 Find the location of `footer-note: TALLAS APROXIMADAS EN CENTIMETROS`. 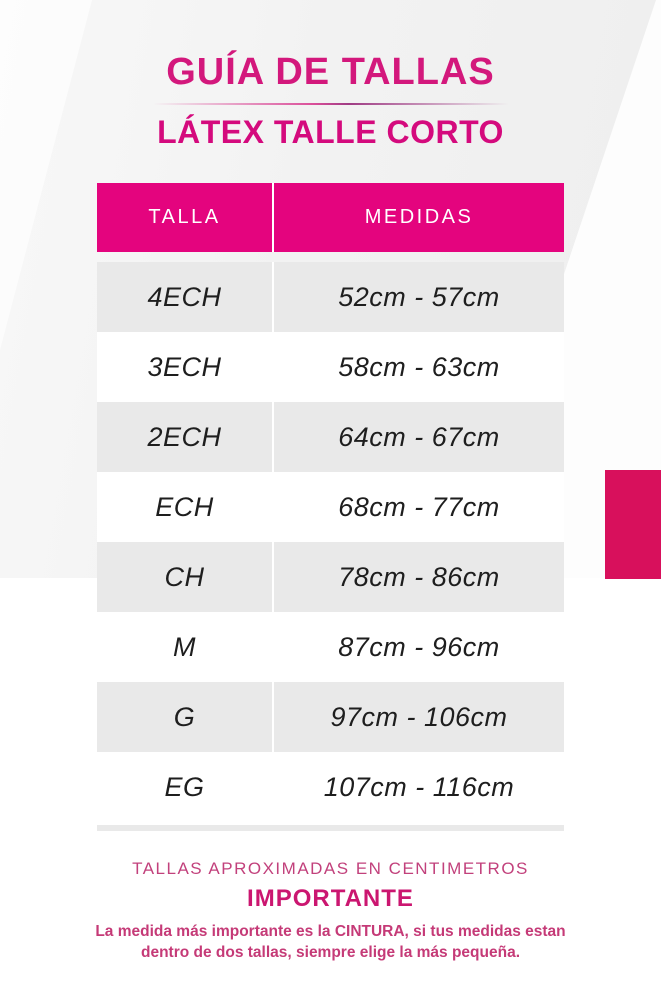

footer-note: TALLAS APROXIMADAS EN CENTIMETROS is located at coordinates (330, 868).